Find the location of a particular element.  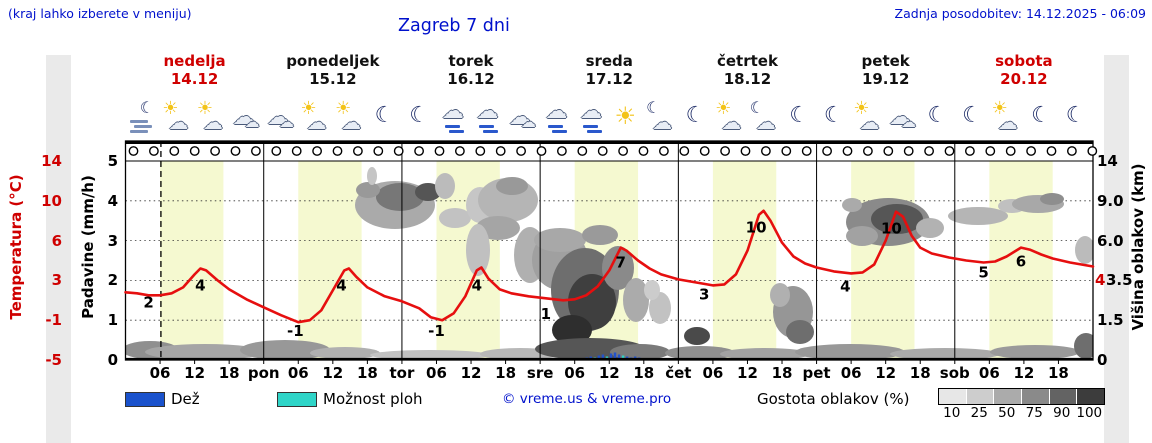

sun-icon: ☀ is located at coordinates (627, 119).